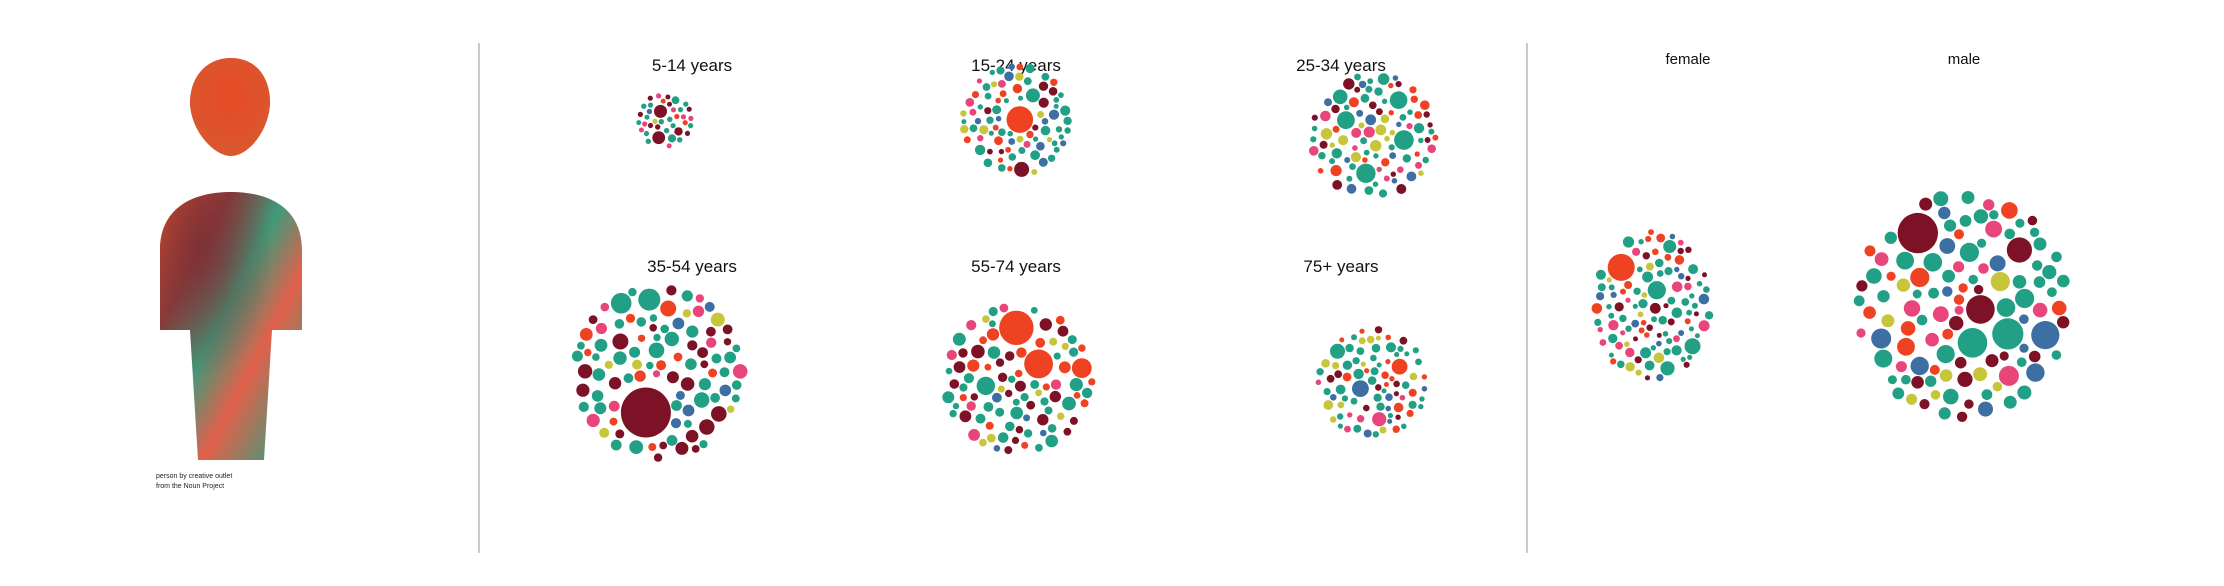  Describe the element at coordinates (1341, 266) in the screenshot. I see `group-label-75-plus: 75+ years` at that location.